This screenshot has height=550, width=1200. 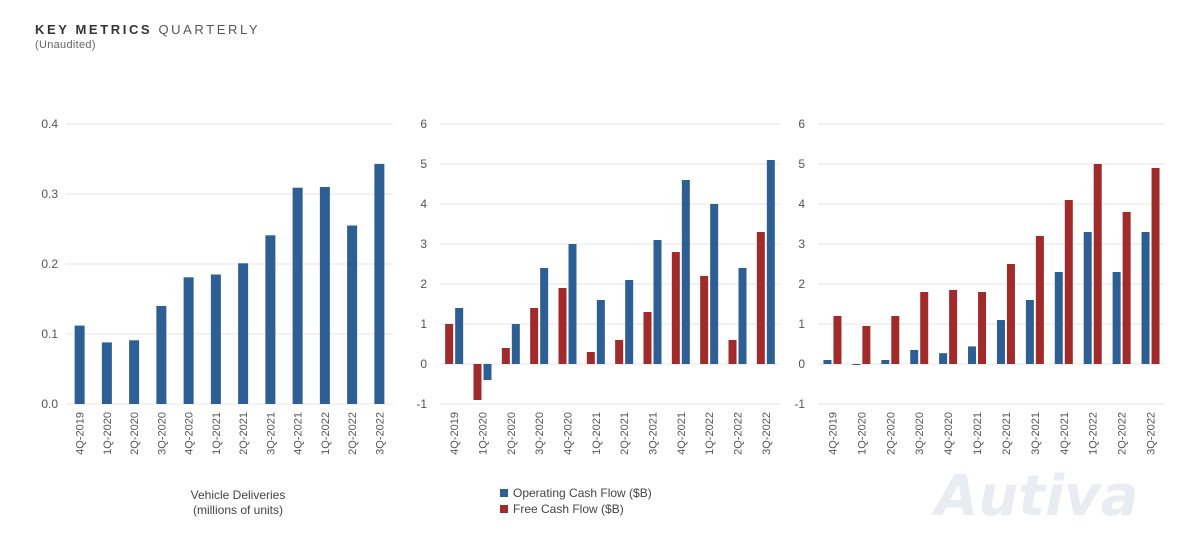 What do you see at coordinates (49, 264) in the screenshot?
I see `y-tick-label: 0.2` at bounding box center [49, 264].